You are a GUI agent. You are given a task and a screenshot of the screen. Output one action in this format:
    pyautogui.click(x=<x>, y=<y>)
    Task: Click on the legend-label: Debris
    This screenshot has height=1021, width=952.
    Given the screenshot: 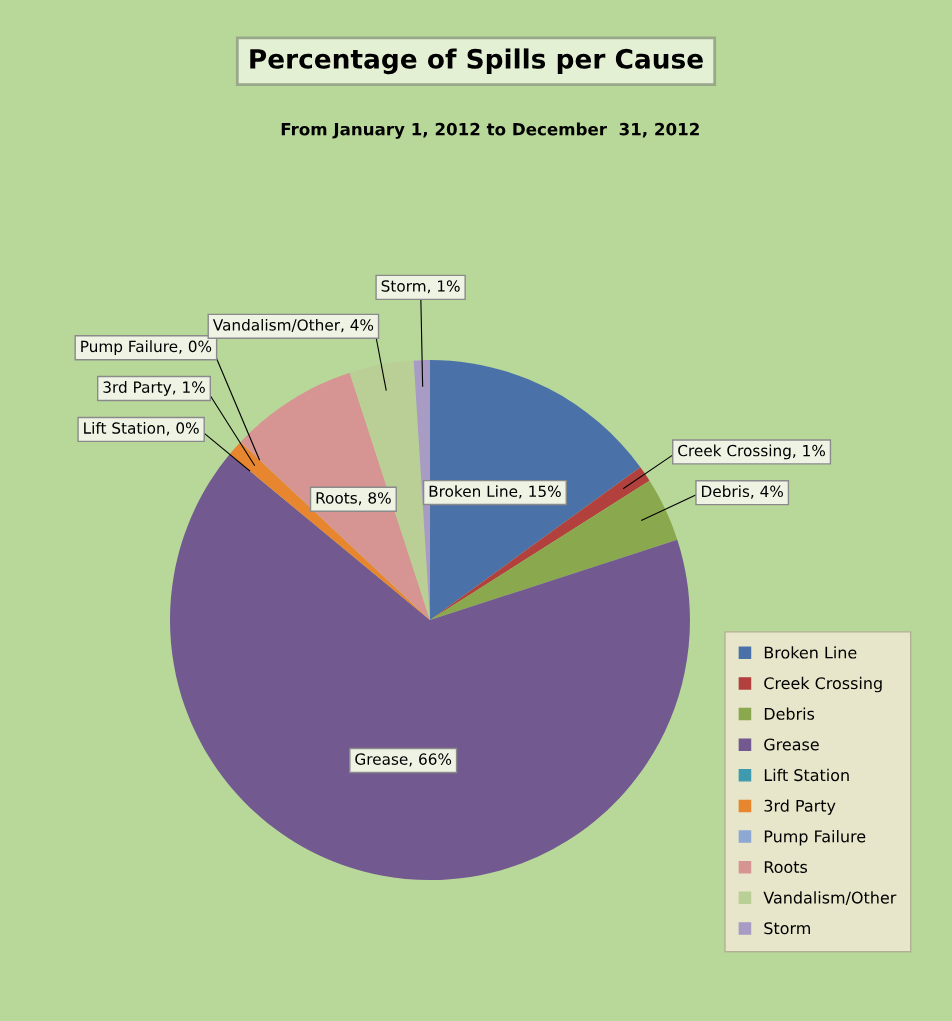 What is the action you would take?
    pyautogui.click(x=789, y=713)
    